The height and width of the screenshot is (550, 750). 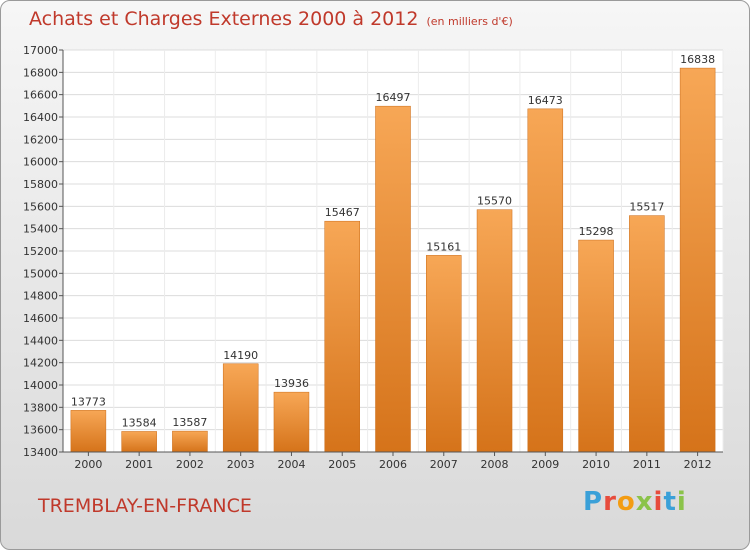 What do you see at coordinates (40, 139) in the screenshot?
I see `y-tick-label: 16200` at bounding box center [40, 139].